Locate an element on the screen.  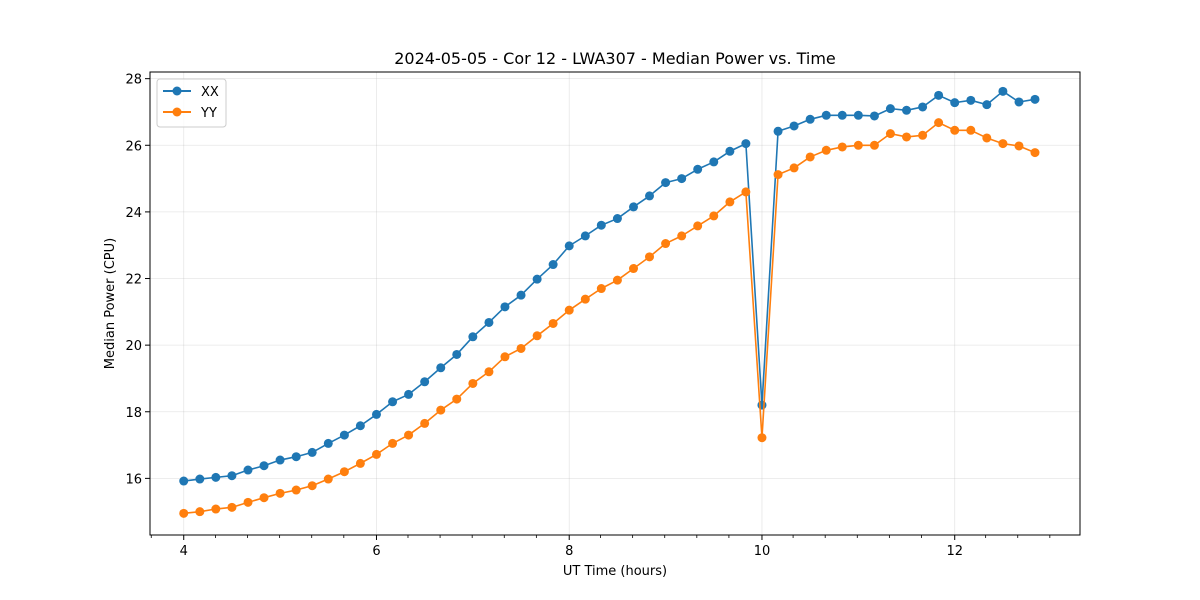
y-tick-label: 26 is located at coordinates (133, 146).